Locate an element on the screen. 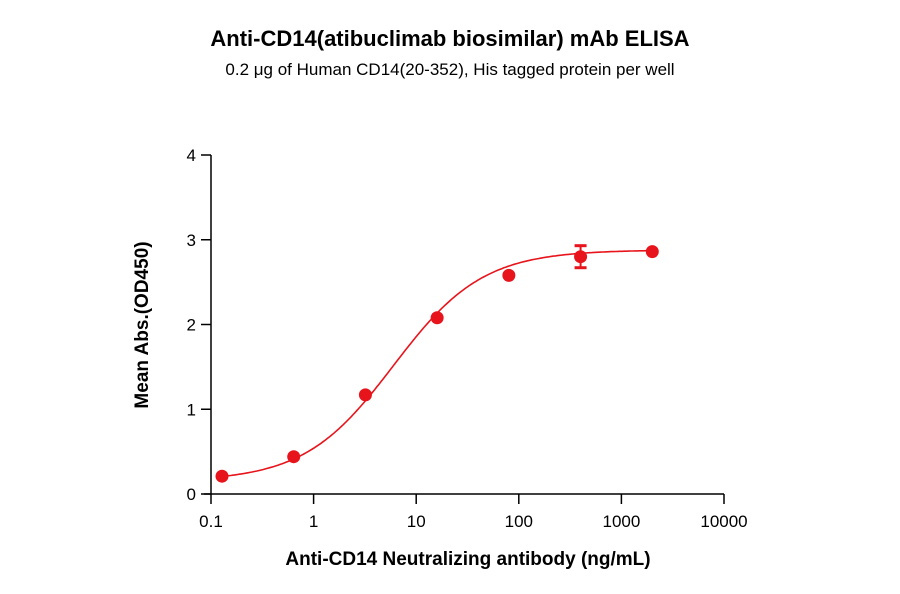 The height and width of the screenshot is (594, 900). x-tick-label: 100 is located at coordinates (519, 521).